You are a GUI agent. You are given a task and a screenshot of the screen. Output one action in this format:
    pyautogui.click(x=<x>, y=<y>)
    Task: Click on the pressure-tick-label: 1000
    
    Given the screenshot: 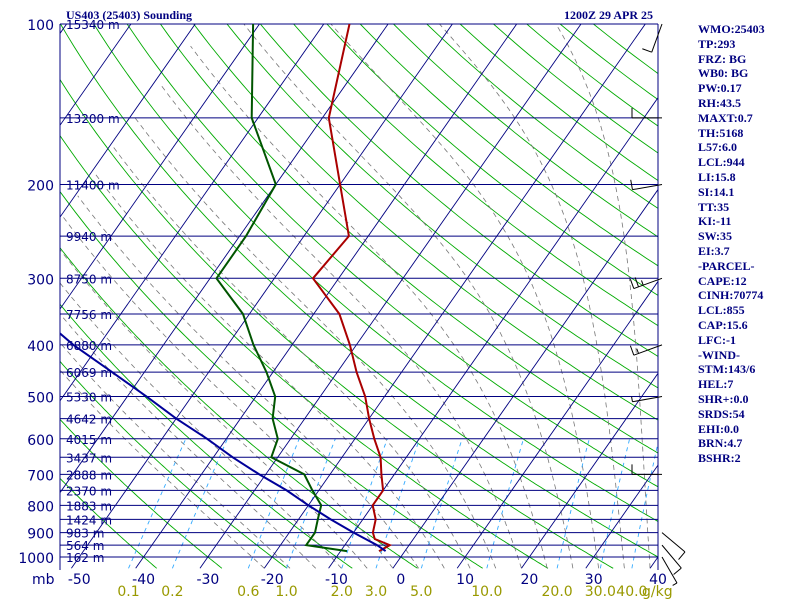 What is the action you would take?
    pyautogui.click(x=36, y=559)
    